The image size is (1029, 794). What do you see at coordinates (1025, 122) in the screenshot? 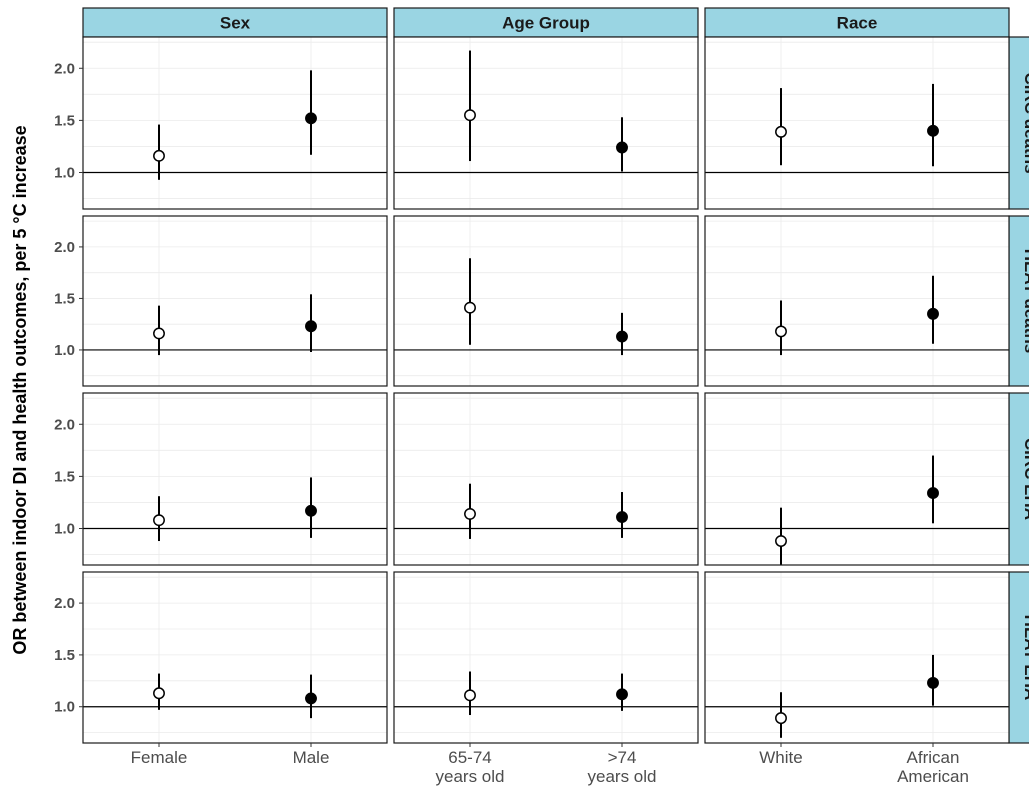
I see `row-strip-label: CIRC deaths` at bounding box center [1025, 122].